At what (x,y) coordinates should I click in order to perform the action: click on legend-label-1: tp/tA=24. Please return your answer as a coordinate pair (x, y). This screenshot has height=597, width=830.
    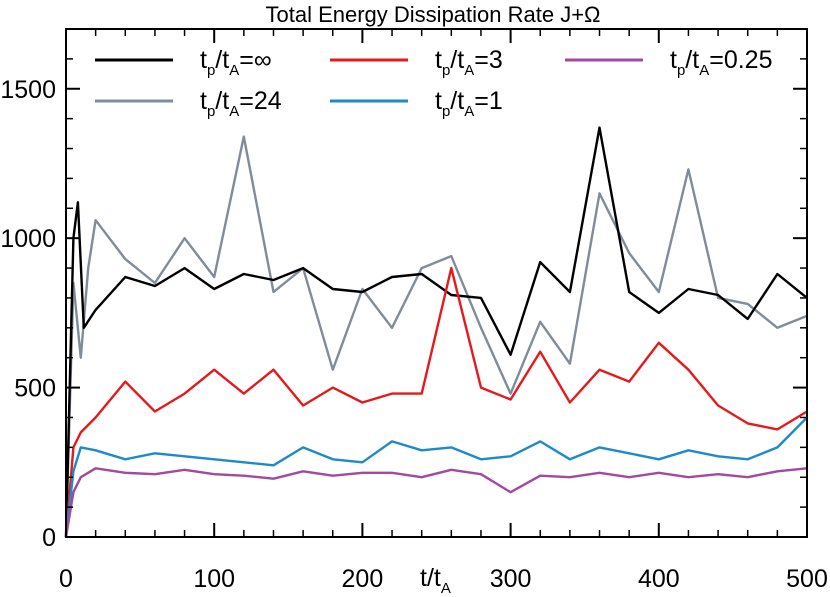
    Looking at the image, I should click on (241, 103).